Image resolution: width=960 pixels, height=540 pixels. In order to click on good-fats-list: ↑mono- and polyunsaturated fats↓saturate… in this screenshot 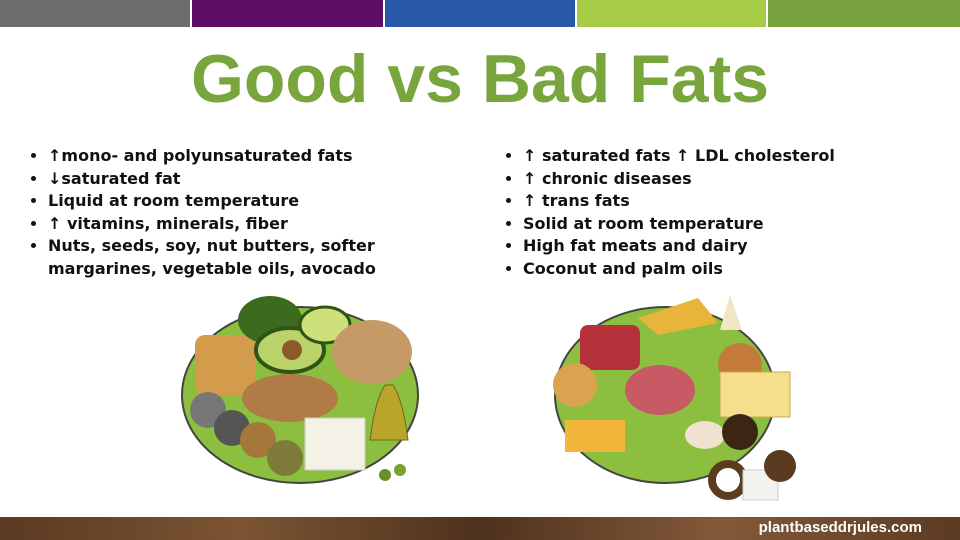, I will do `click(214, 212)`.